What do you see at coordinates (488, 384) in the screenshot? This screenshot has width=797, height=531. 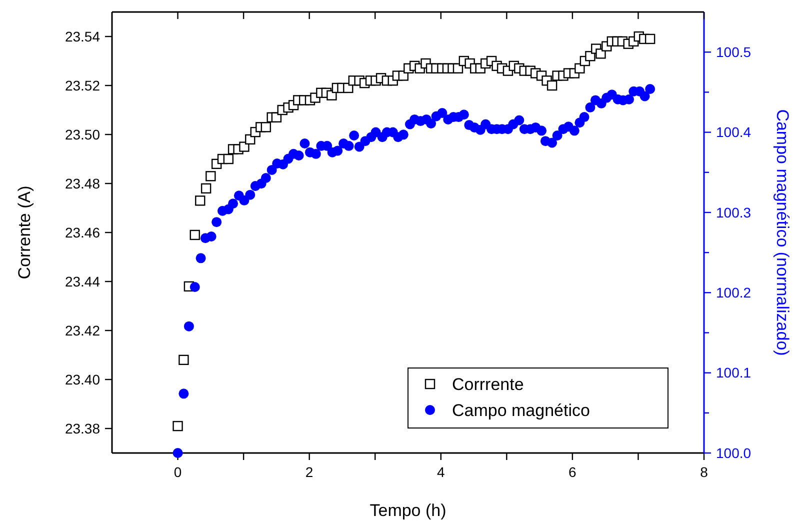 I see `legend-label: Corrrente` at bounding box center [488, 384].